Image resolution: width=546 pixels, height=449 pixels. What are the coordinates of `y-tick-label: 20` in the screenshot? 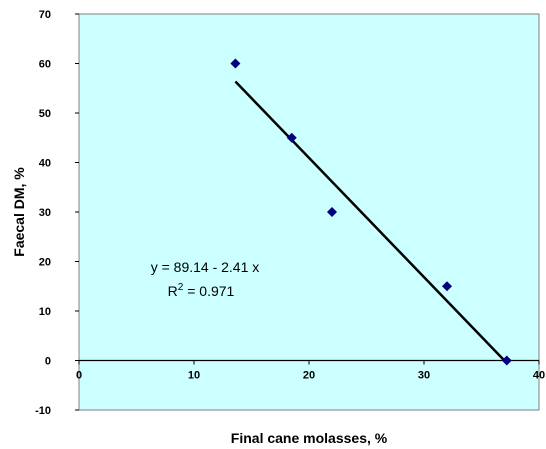 It's located at (45, 263).